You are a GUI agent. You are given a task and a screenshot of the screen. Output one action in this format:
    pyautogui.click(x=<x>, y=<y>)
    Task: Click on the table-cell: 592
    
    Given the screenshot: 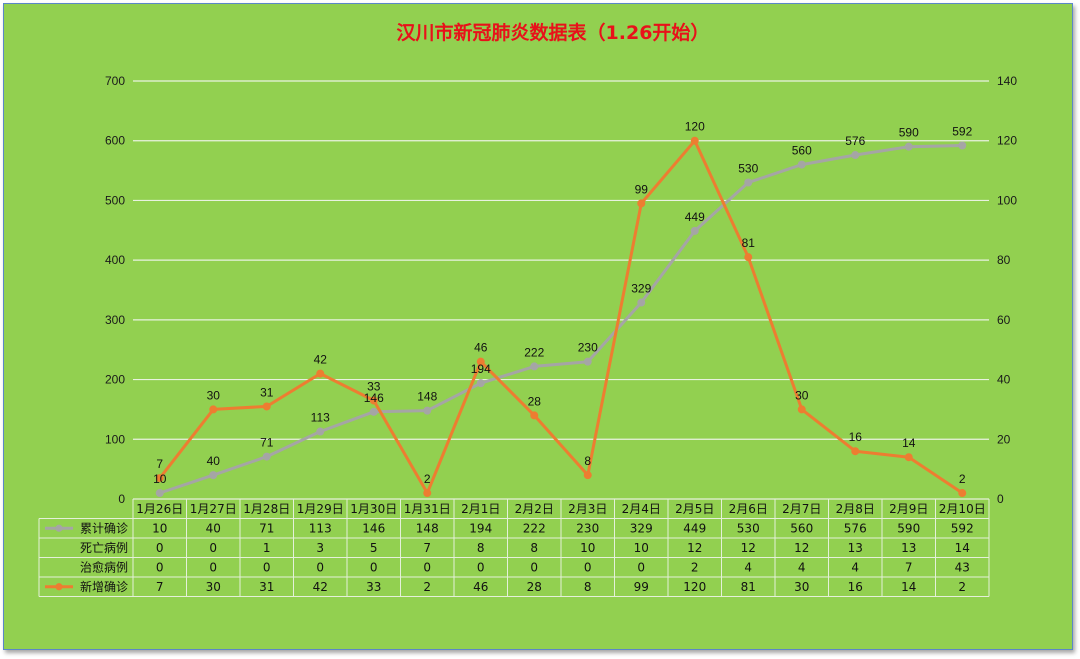 What is the action you would take?
    pyautogui.click(x=962, y=529)
    